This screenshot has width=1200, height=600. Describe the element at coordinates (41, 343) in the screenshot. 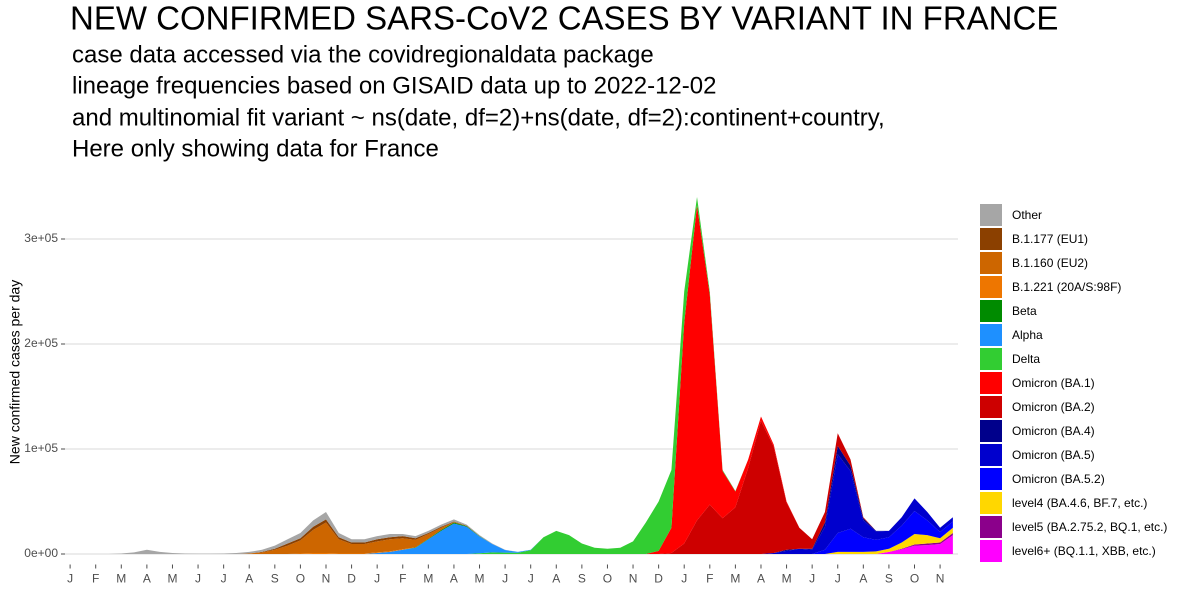

I see `y-tick-label: 2e+05` at that location.